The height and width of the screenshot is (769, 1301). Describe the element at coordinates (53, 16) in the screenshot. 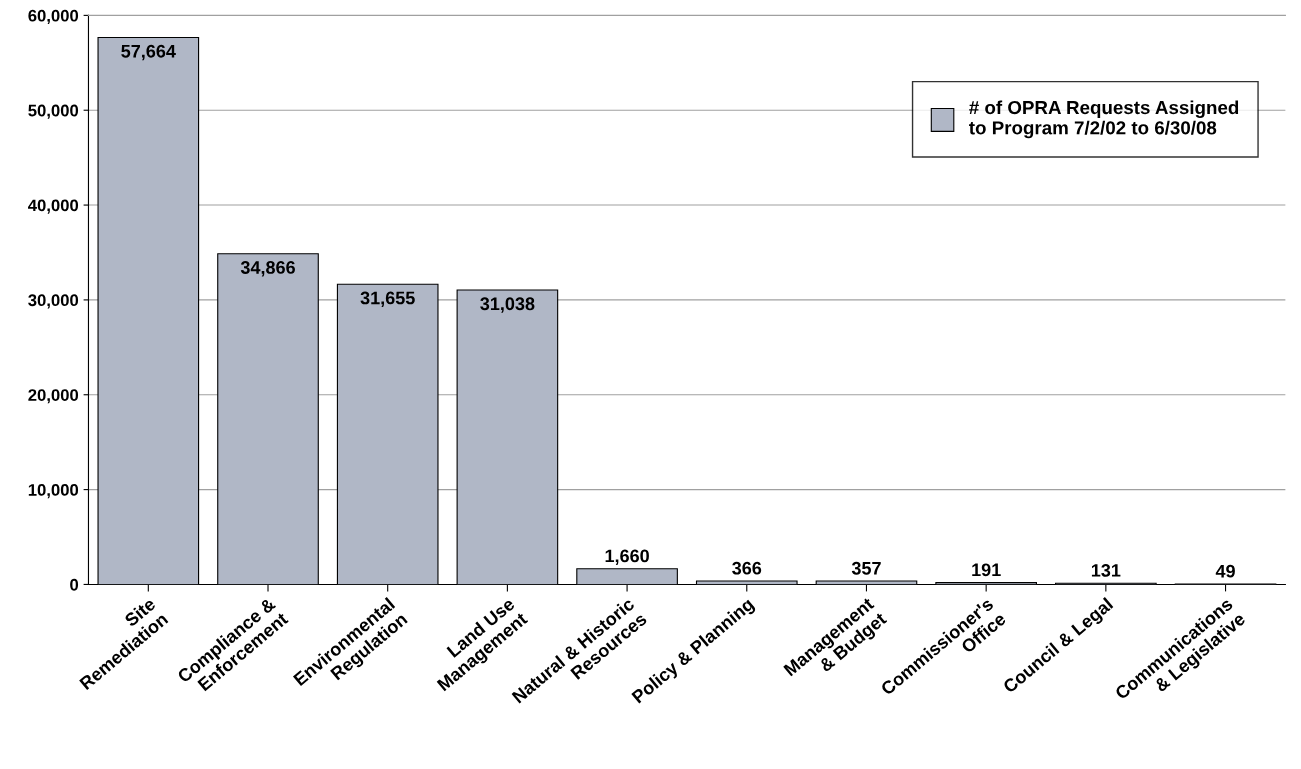

I see `y-tick-label: 60,000` at that location.